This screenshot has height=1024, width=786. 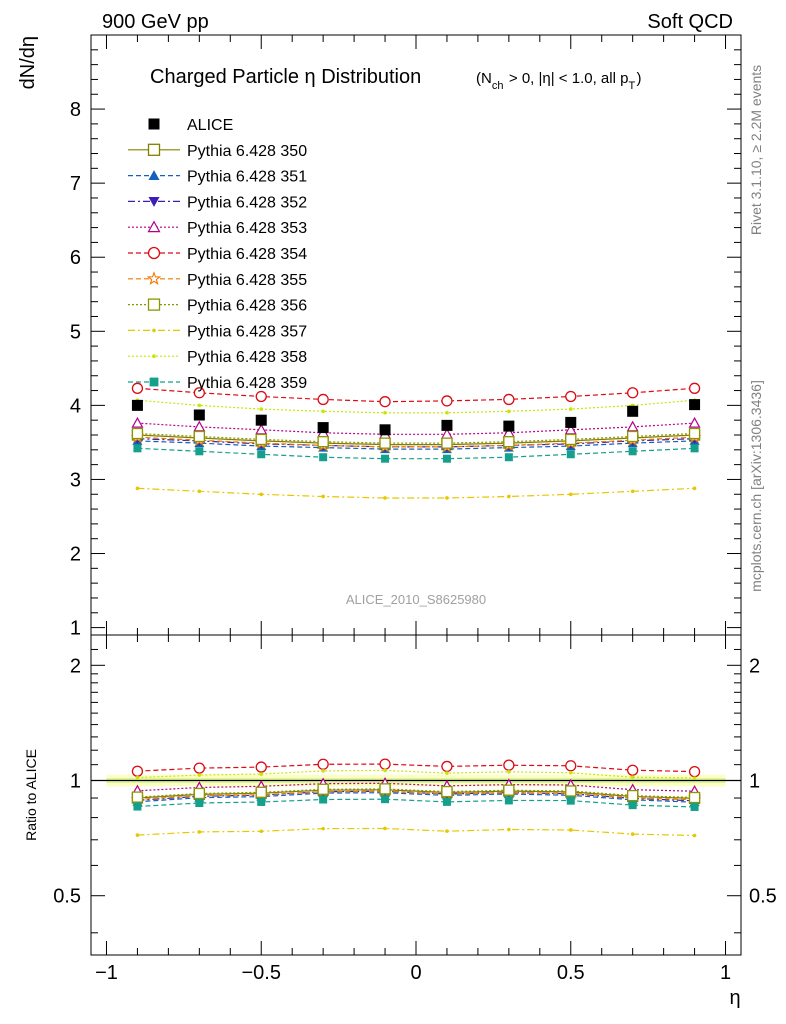 What do you see at coordinates (247, 177) in the screenshot?
I see `legend-label: Pythia 6.428 351` at bounding box center [247, 177].